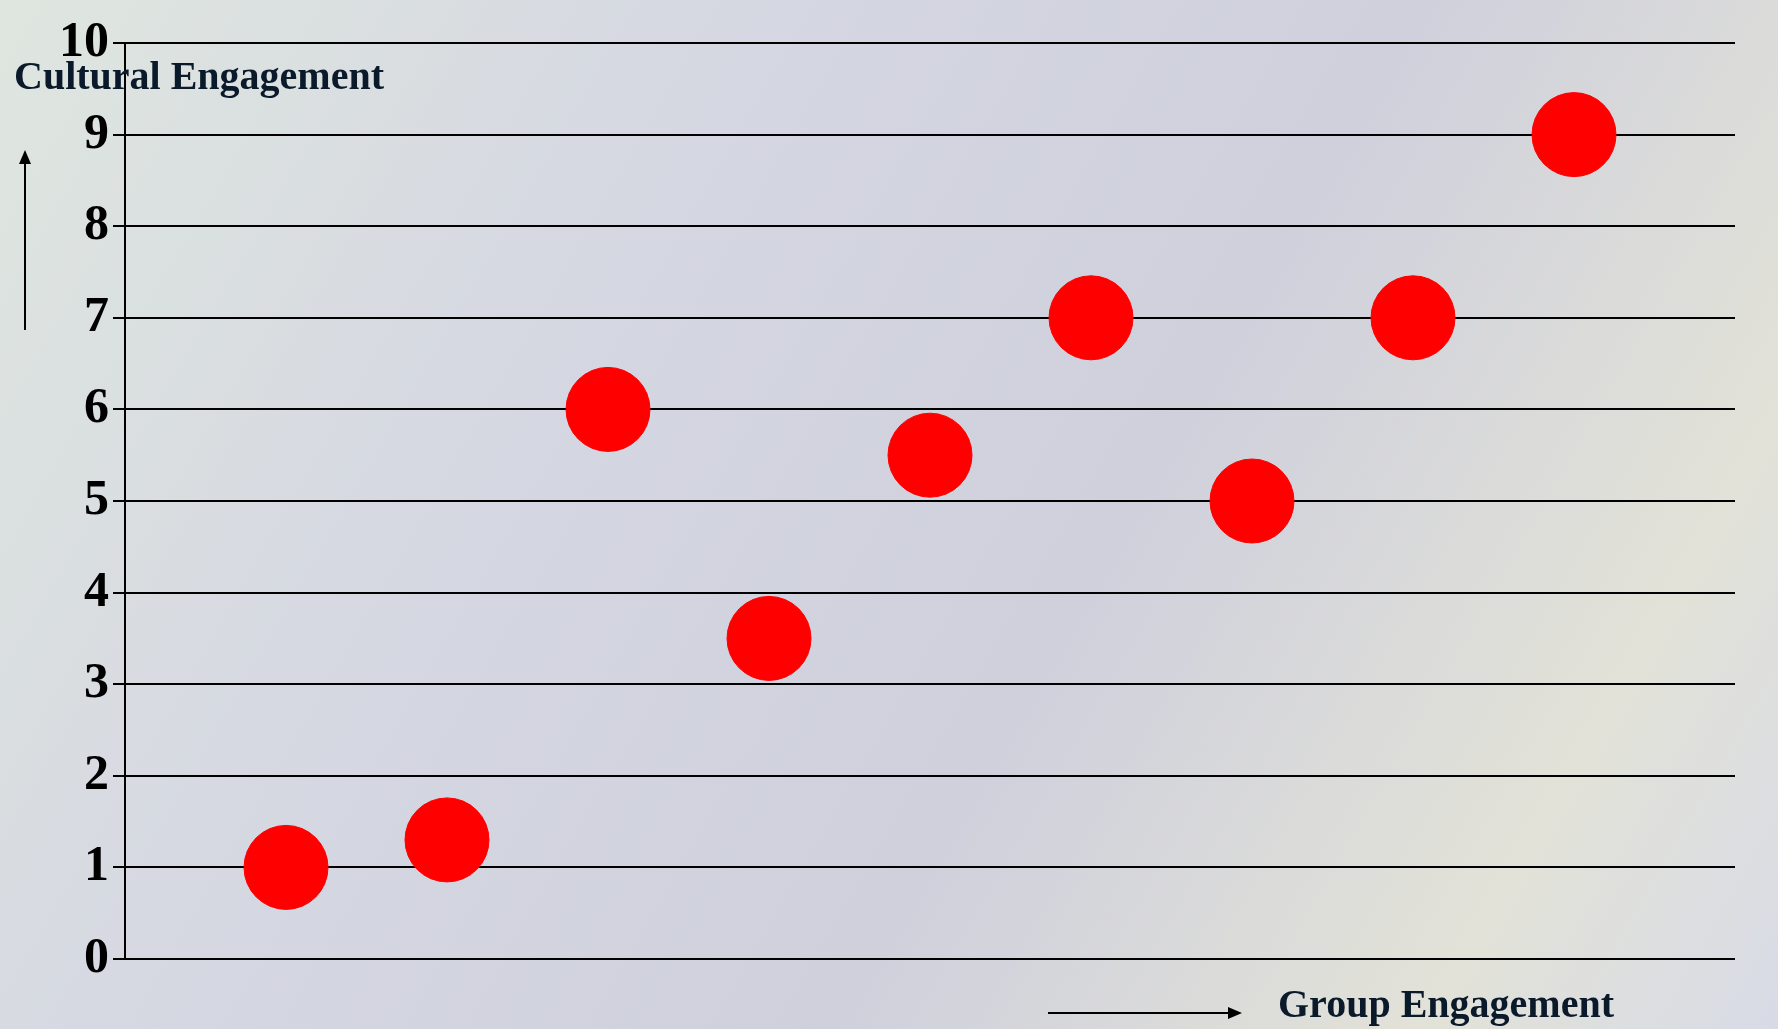 This screenshot has height=1029, width=1778. I want to click on y-tick-label: 0, so click(96, 954).